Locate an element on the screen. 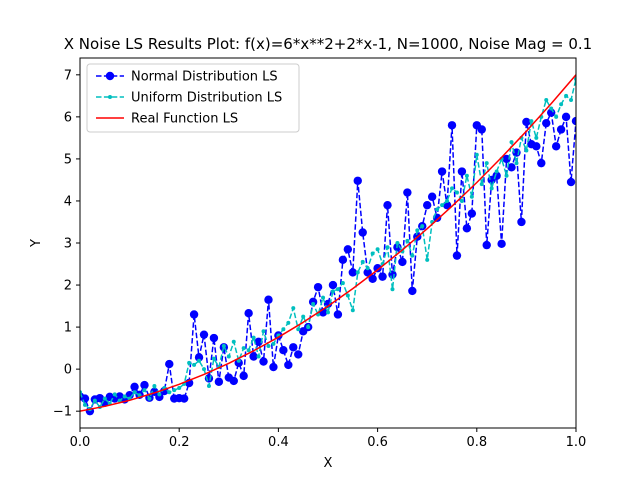 The height and width of the screenshot is (480, 640). x-tick-label: 1.0 is located at coordinates (576, 442).